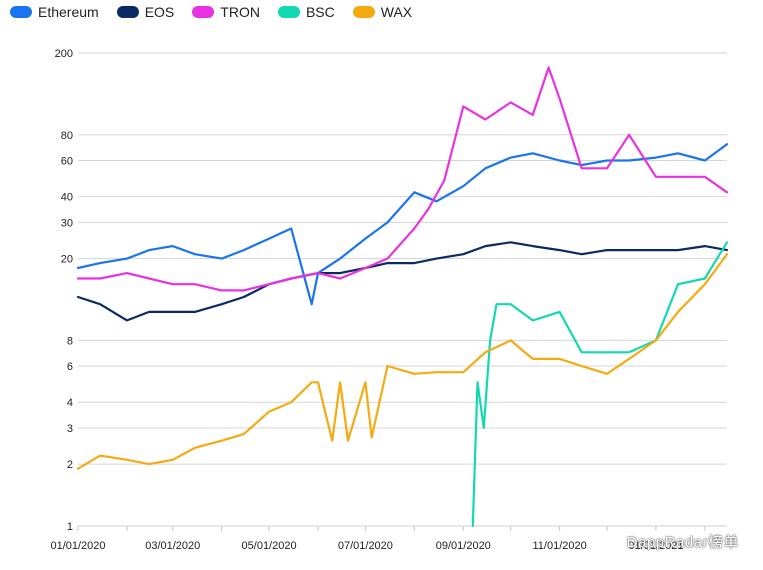 The height and width of the screenshot is (570, 763). I want to click on y-tick-label: 40, so click(67, 198).